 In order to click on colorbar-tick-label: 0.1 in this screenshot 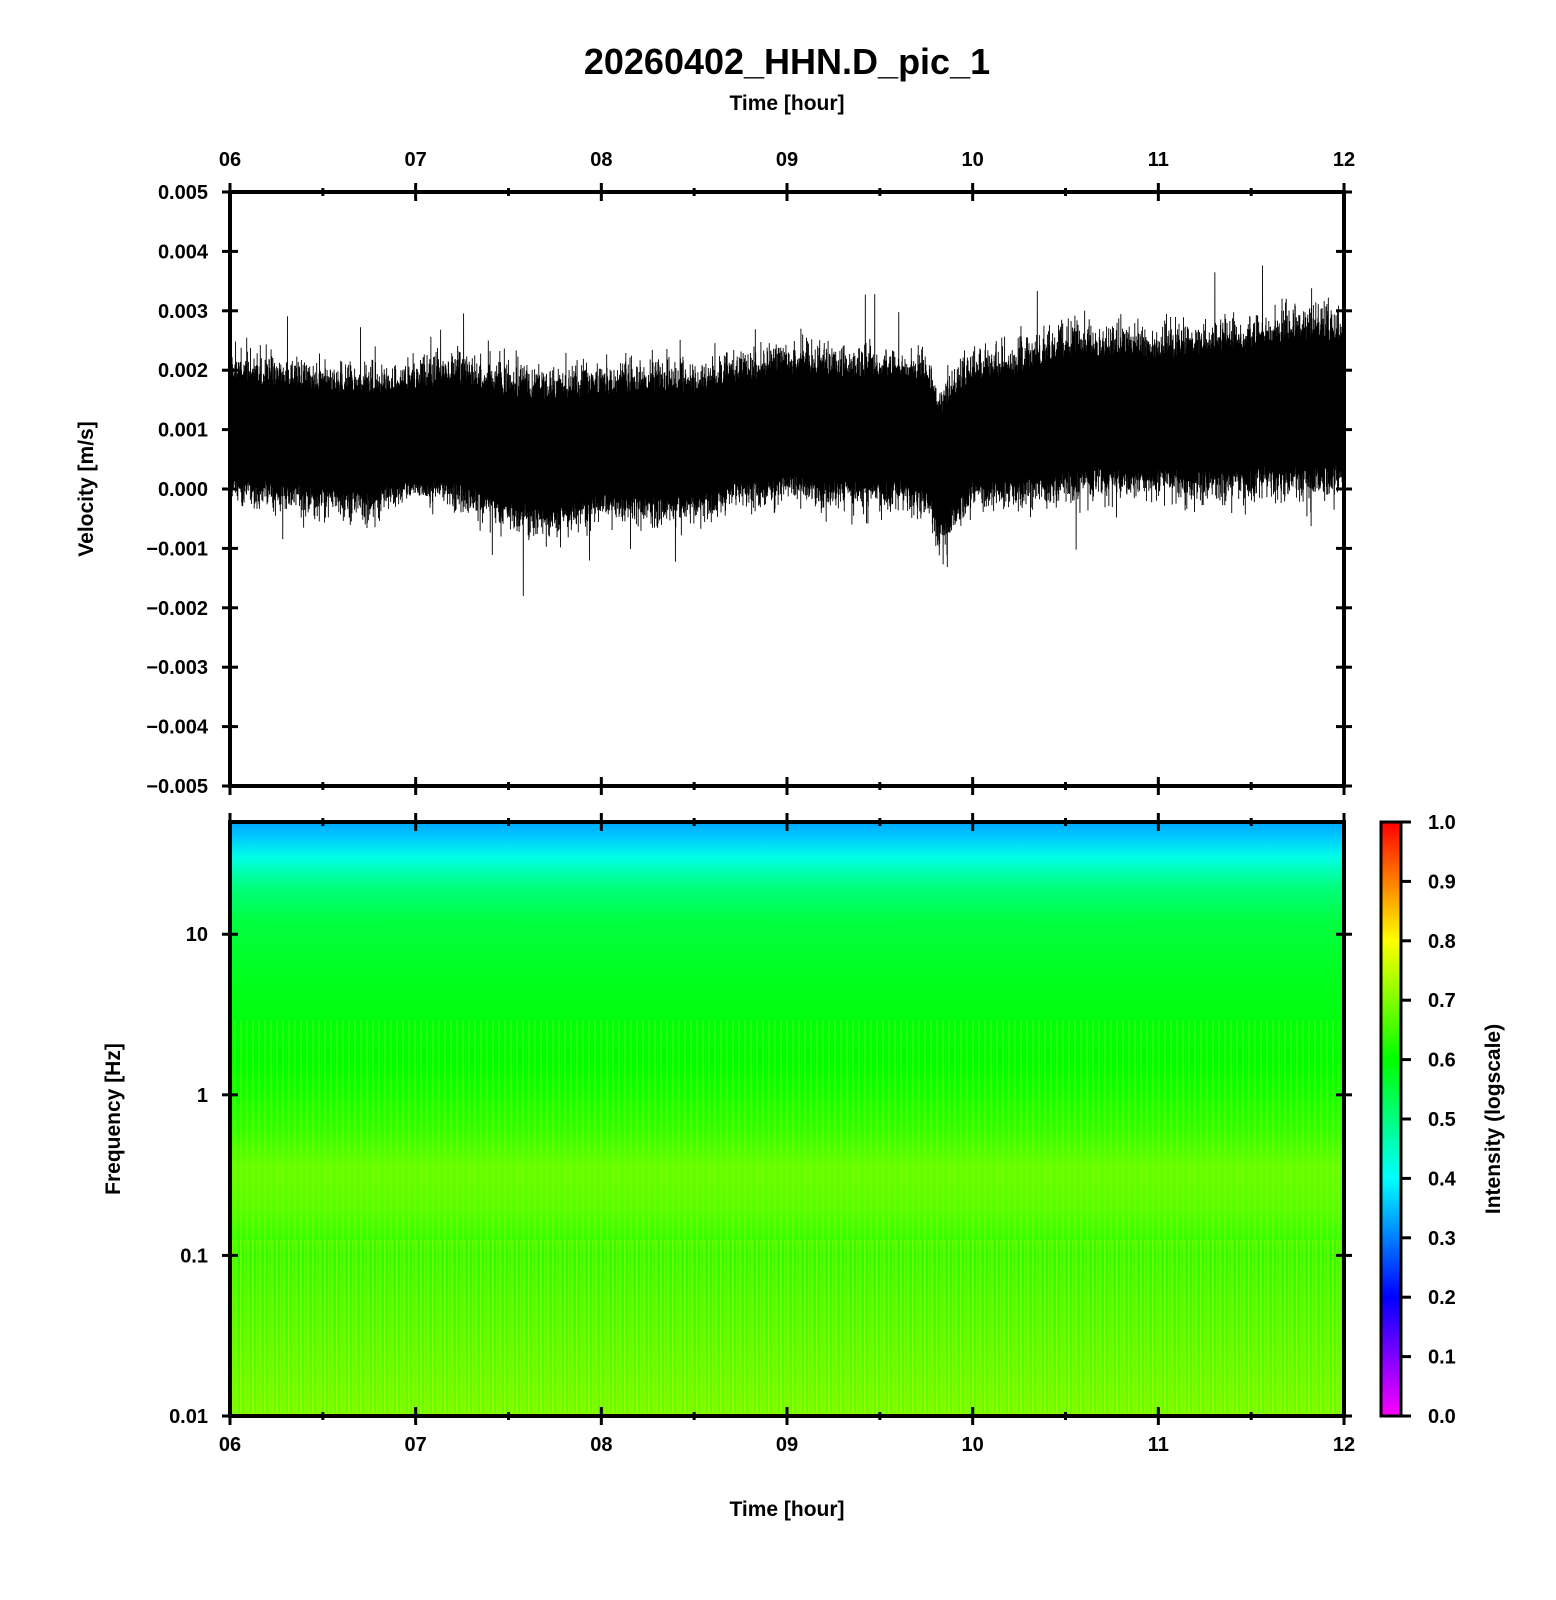, I will do `click(1442, 1358)`.